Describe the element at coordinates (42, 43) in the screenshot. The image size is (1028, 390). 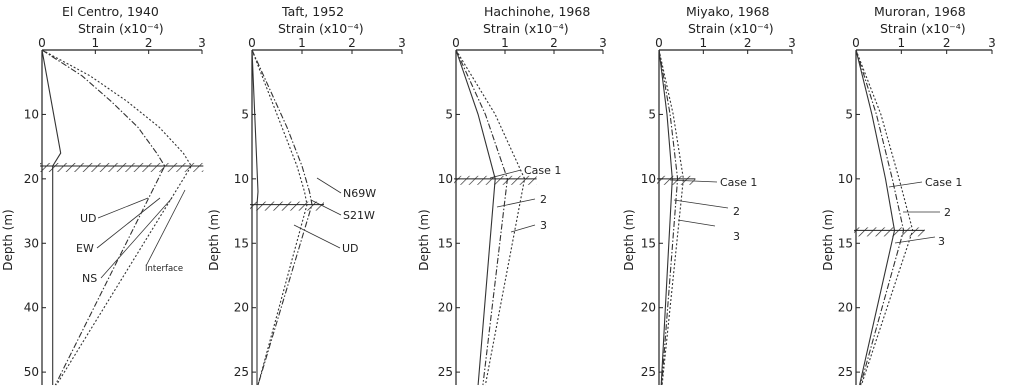
I see `panel-1-x-tick-label: 0` at that location.